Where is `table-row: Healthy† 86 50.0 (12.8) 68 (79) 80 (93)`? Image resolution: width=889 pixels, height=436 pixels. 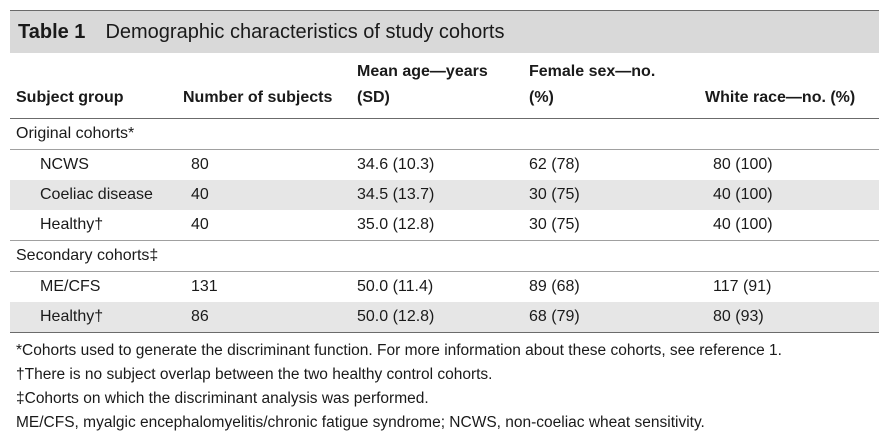
table-row: Healthy† 86 50.0 (12.8) 68 (79) 80 (93) is located at coordinates (444, 317).